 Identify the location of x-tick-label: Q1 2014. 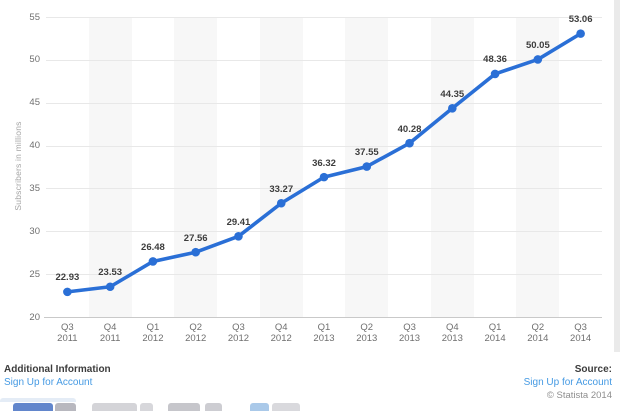
(495, 333).